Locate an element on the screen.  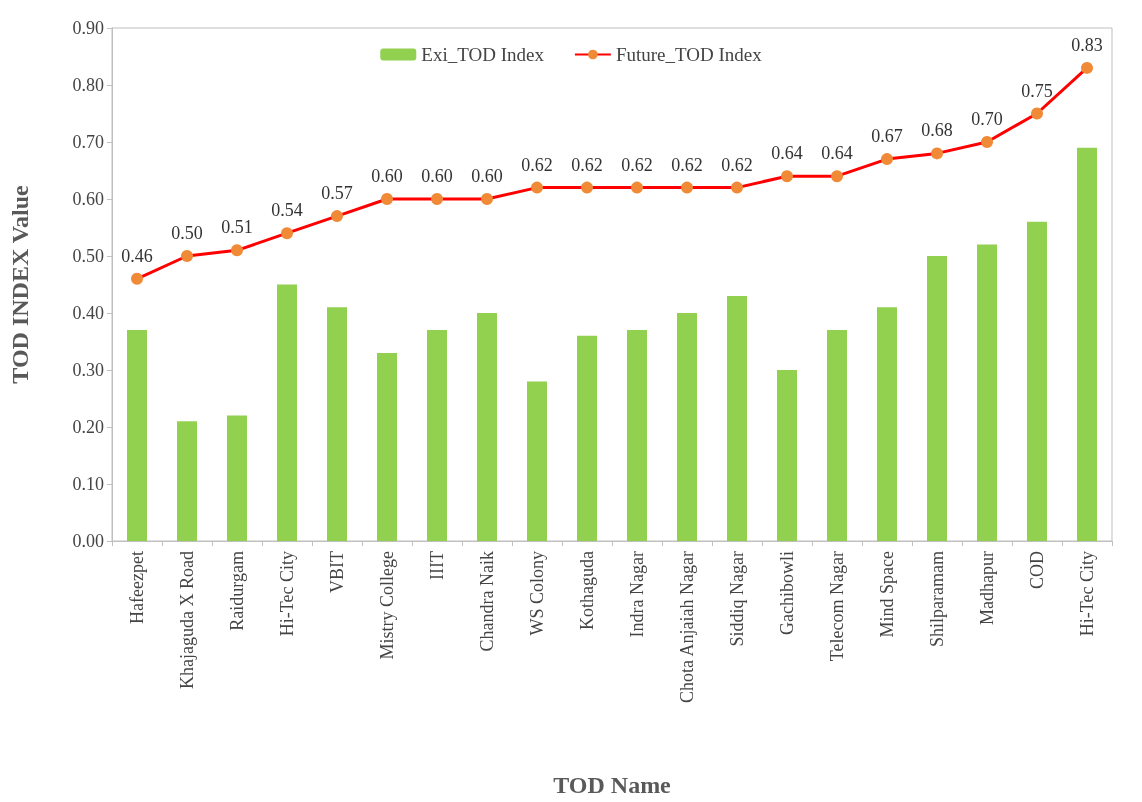
y-tick-label: 0.80 is located at coordinates (88, 85).